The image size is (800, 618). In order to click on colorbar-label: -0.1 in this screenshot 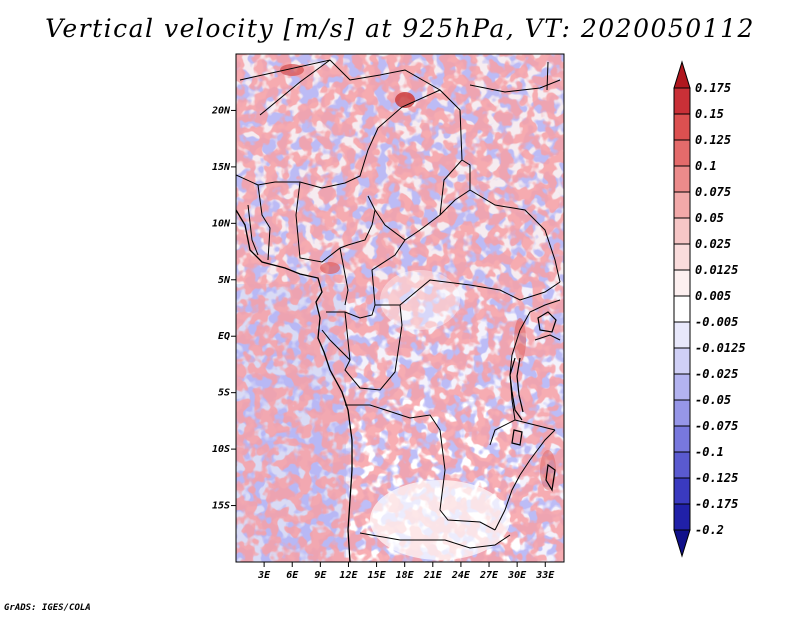, I will do `click(709, 452)`.